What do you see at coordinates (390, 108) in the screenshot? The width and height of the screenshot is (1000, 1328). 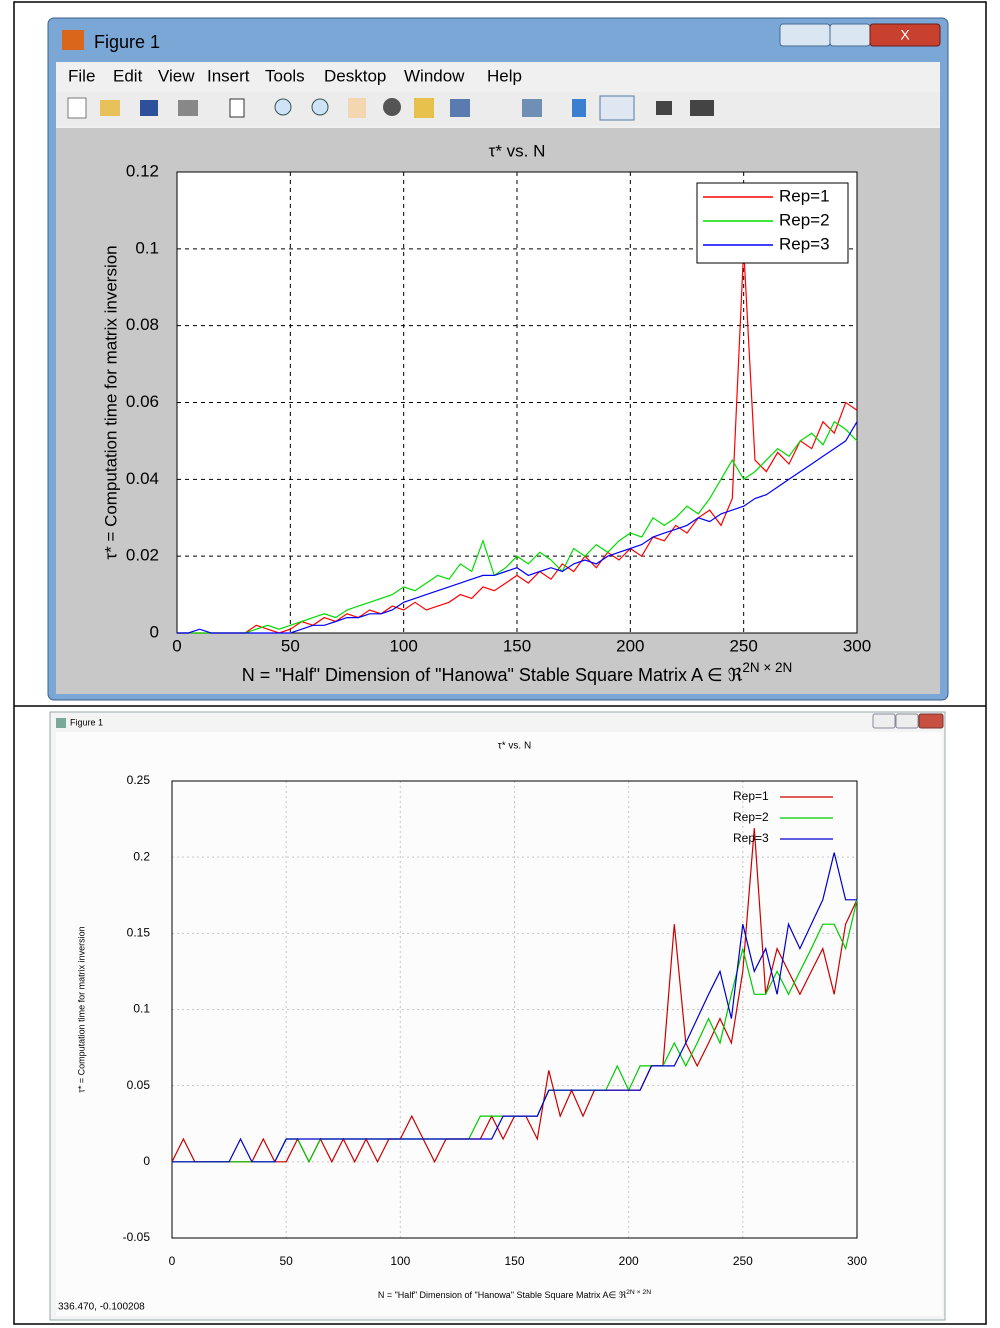 I see `toolbar-icons` at bounding box center [390, 108].